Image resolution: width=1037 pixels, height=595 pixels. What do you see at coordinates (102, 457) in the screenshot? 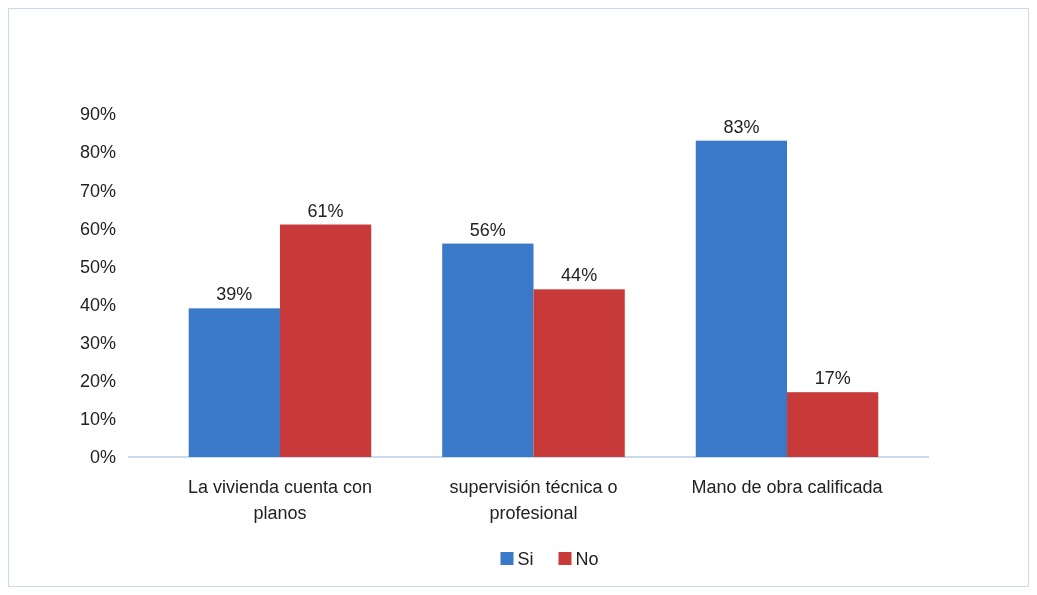
I see `y-tick-label: 0%` at bounding box center [102, 457].